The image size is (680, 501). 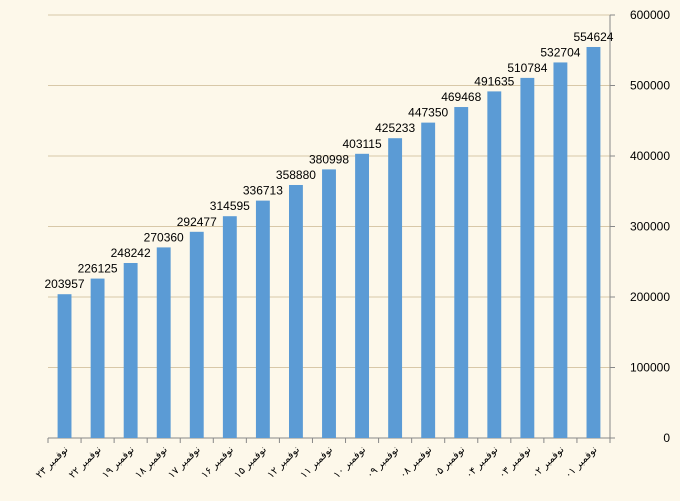 What do you see at coordinates (581, 462) in the screenshot?
I see `x-tick-label: ۰۱ نوفمبر` at bounding box center [581, 462].